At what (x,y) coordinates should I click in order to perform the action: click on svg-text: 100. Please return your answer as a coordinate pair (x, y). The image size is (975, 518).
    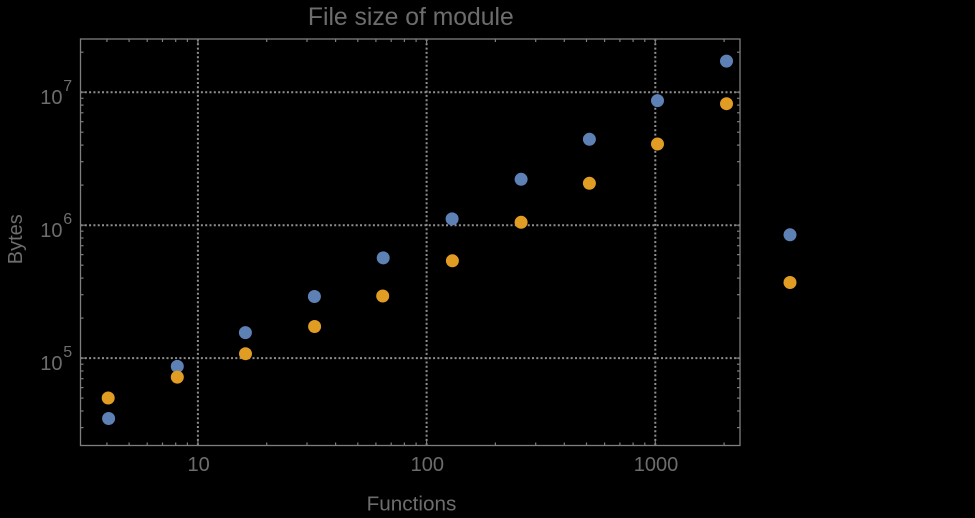
    Looking at the image, I should click on (427, 465).